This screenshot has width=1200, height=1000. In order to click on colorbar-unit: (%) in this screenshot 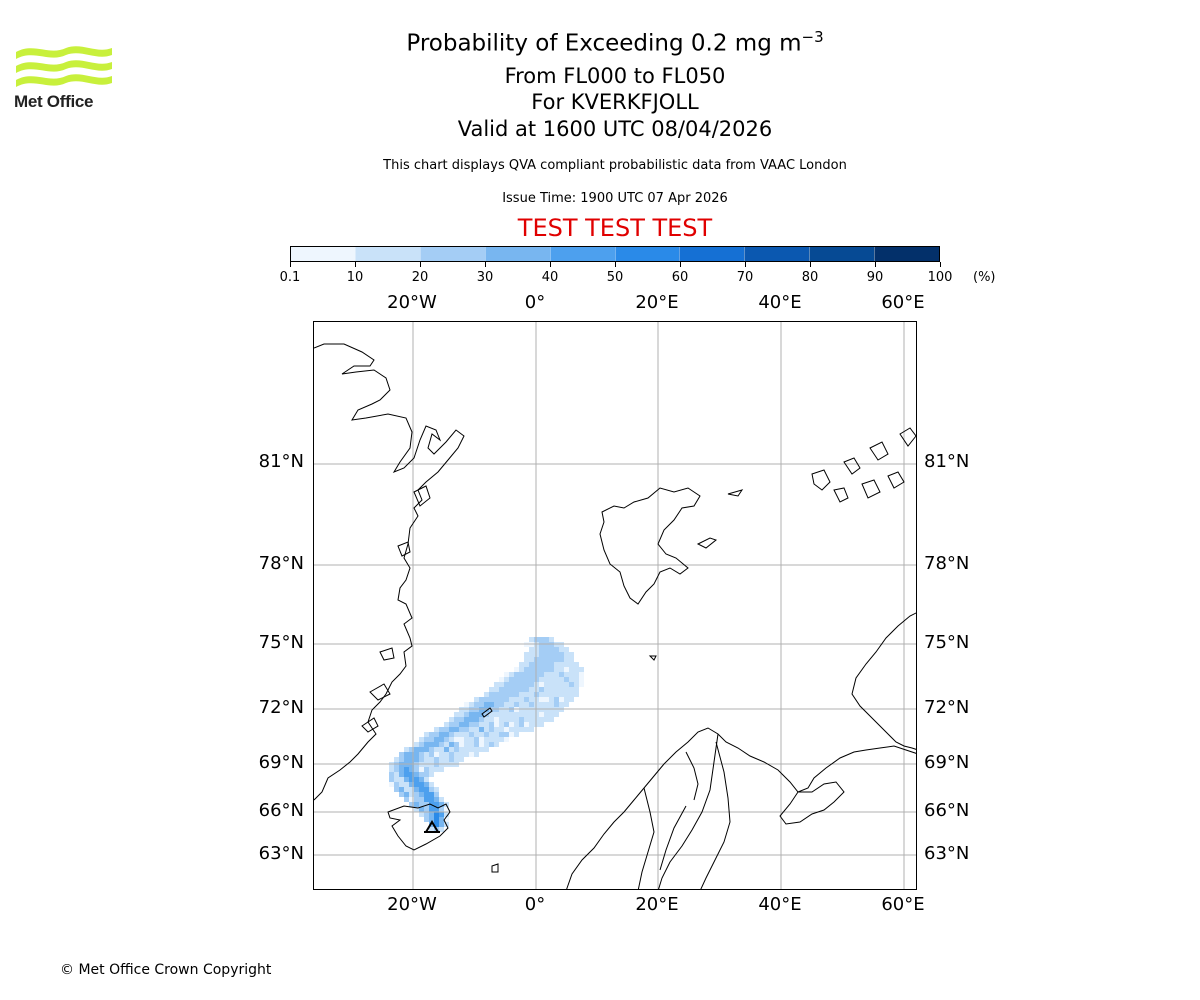, I will do `click(984, 277)`.